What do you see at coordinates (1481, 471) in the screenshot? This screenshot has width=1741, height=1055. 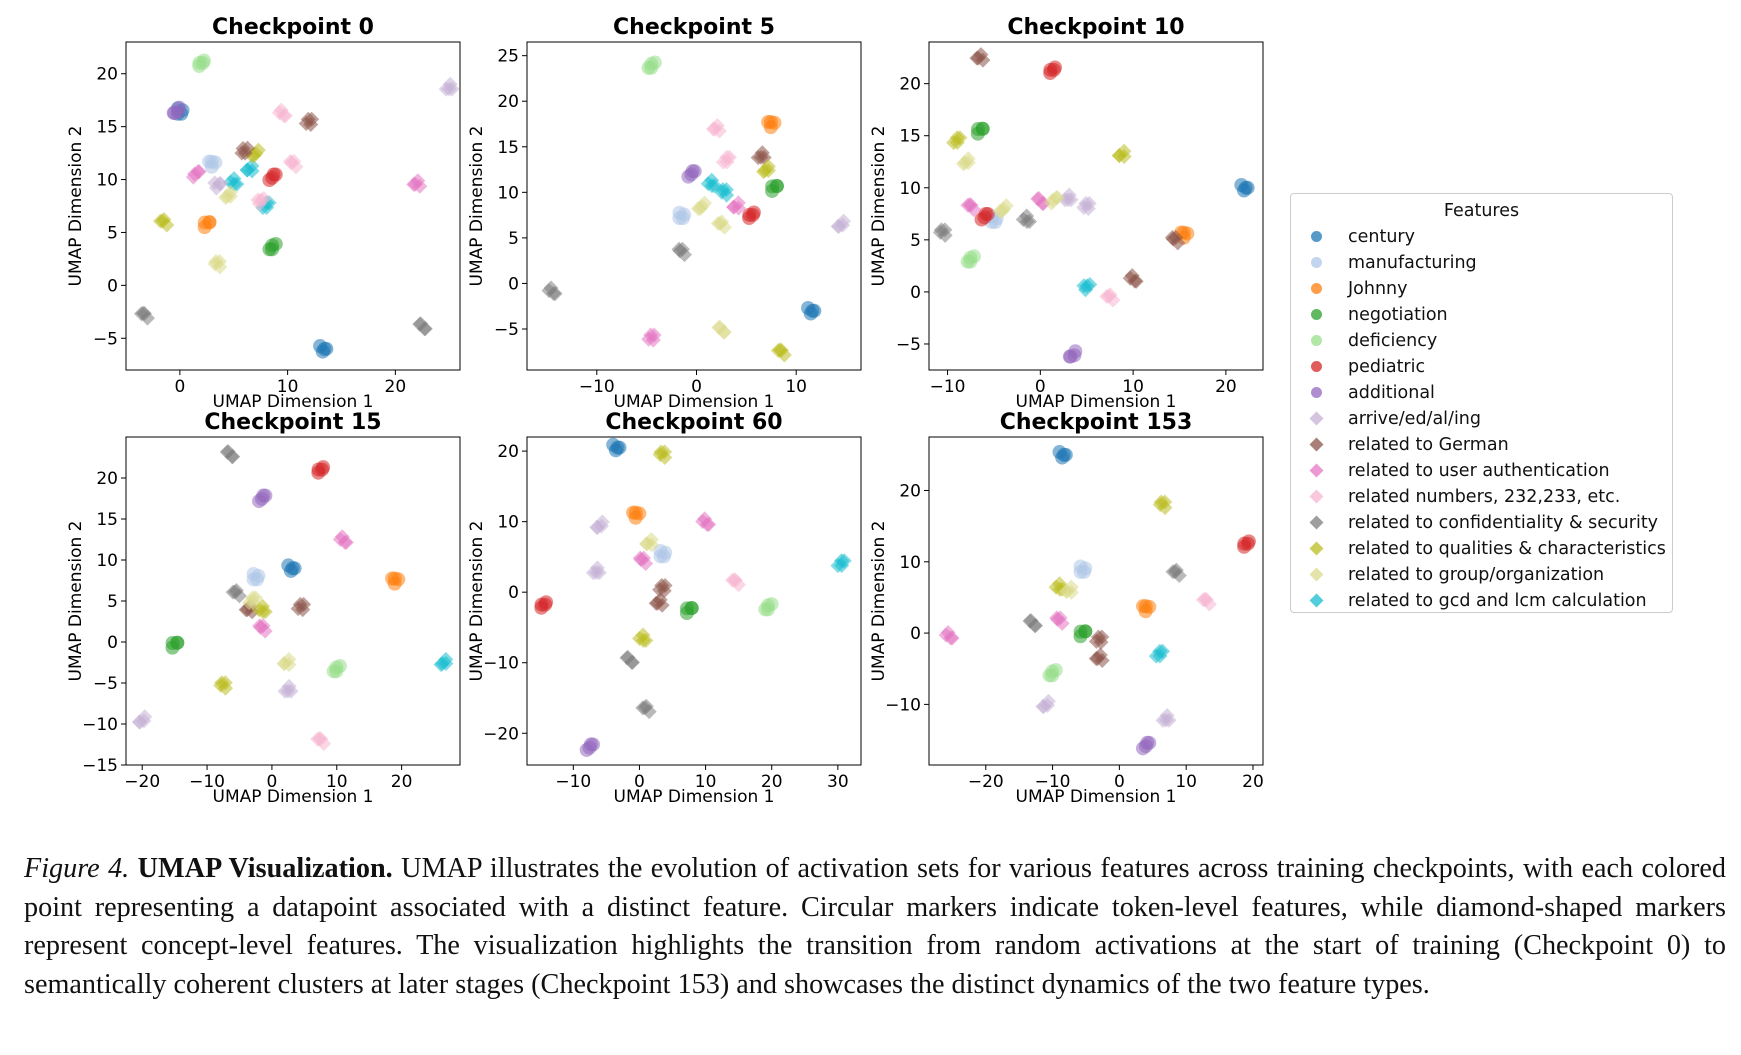 I see `legend-item: related to user authentication` at bounding box center [1481, 471].